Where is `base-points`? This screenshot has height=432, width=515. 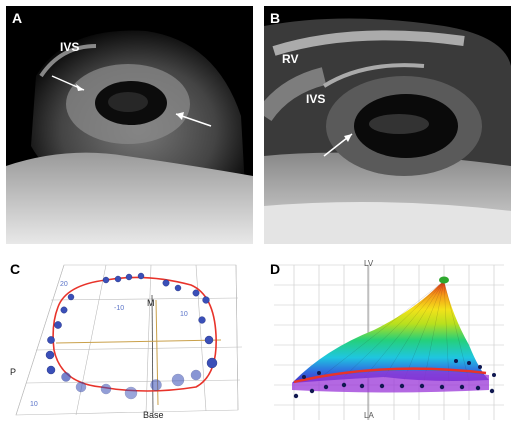
base-points is located at coordinates (394, 379).